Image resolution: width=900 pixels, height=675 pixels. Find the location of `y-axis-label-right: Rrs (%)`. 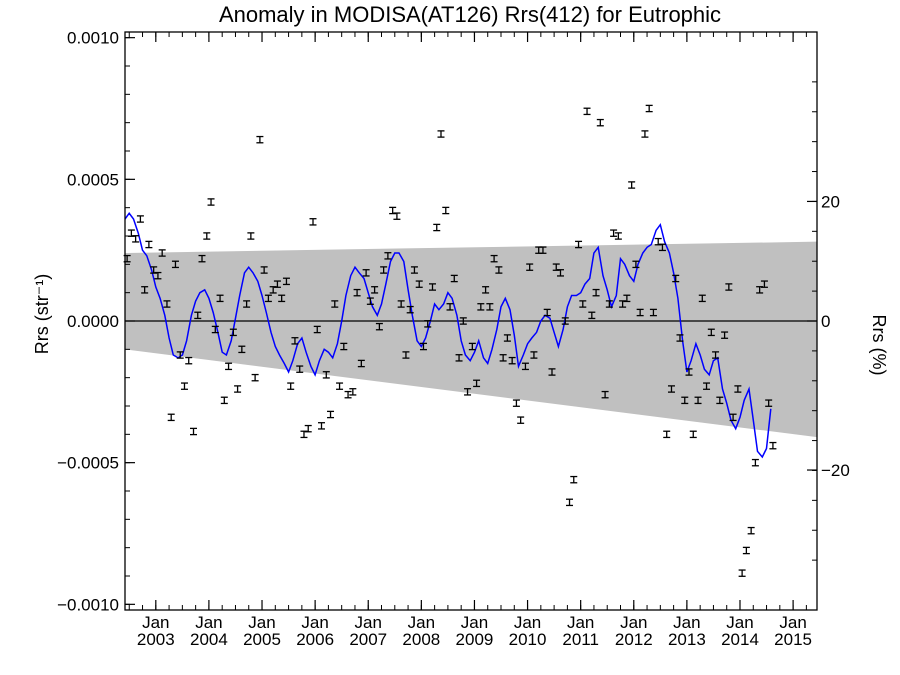

y-axis-label-right: Rrs (%) is located at coordinates (879, 345).